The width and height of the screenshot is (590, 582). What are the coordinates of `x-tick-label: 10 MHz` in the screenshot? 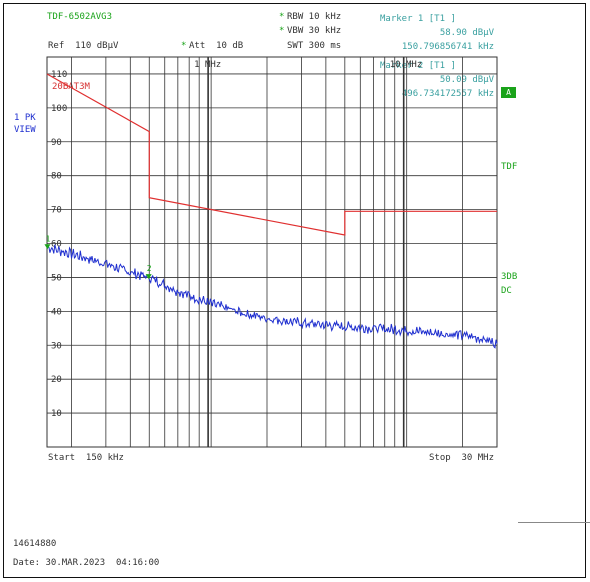 It's located at (406, 65).